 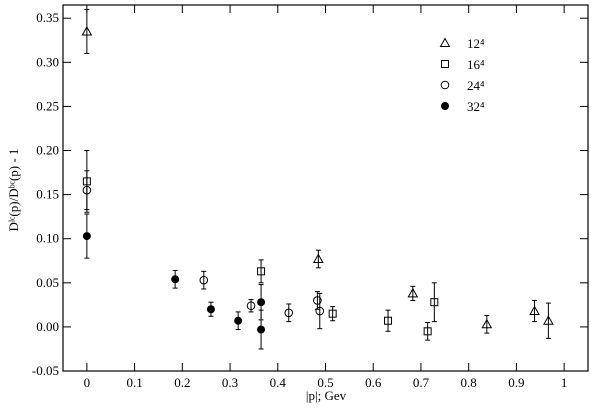 What do you see at coordinates (326, 395) in the screenshot?
I see `x-axis-label: |p|; Gev` at bounding box center [326, 395].